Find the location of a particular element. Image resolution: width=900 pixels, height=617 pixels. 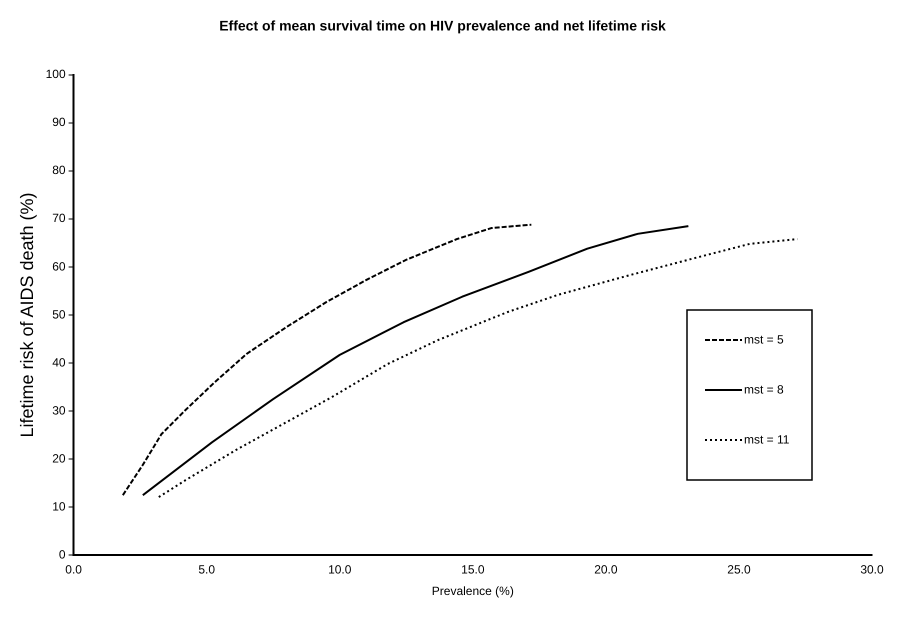

y-axis-title: Lifetime risk of AIDS death (%) is located at coordinates (26, 315).